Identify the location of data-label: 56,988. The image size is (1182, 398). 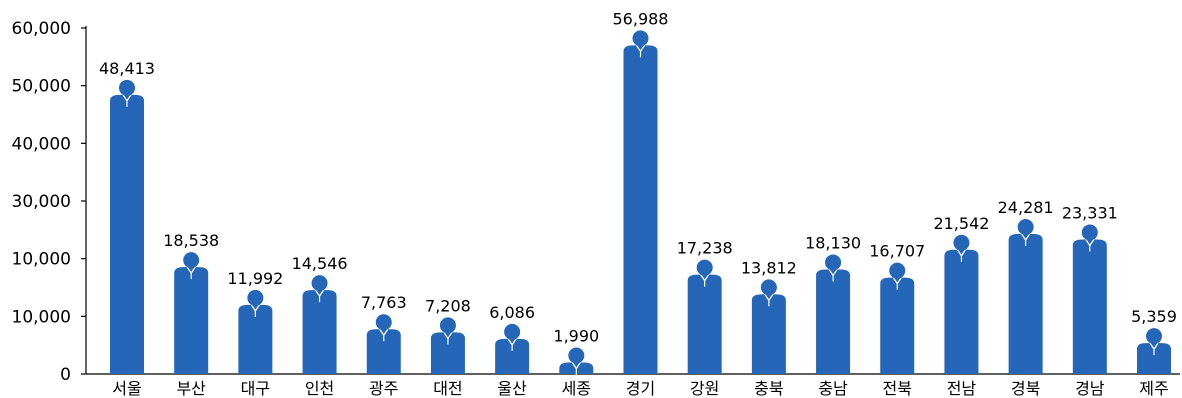
(641, 18).